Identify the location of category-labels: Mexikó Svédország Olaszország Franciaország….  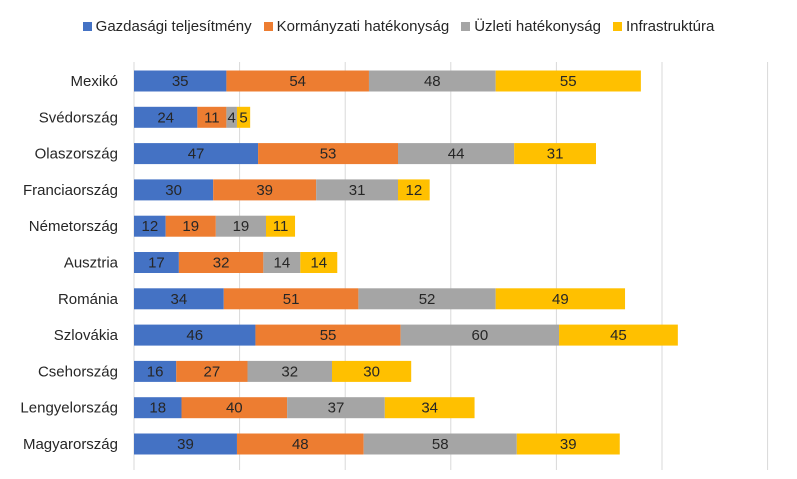
(69, 263).